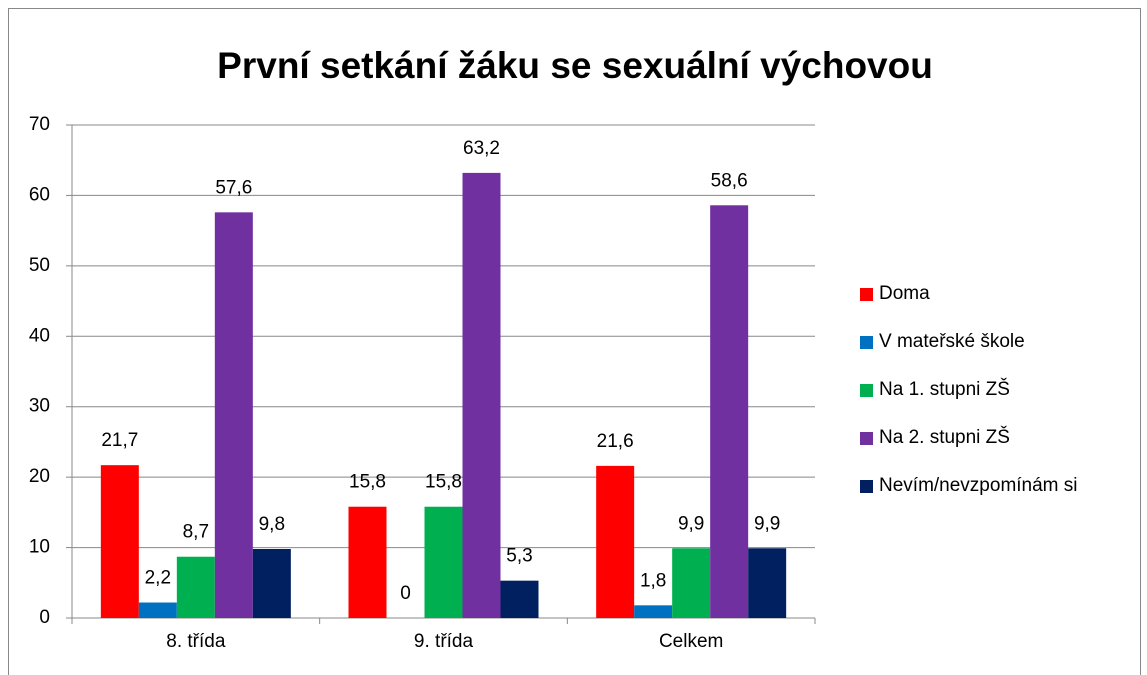  What do you see at coordinates (904, 293) in the screenshot?
I see `legend-label: Doma` at bounding box center [904, 293].